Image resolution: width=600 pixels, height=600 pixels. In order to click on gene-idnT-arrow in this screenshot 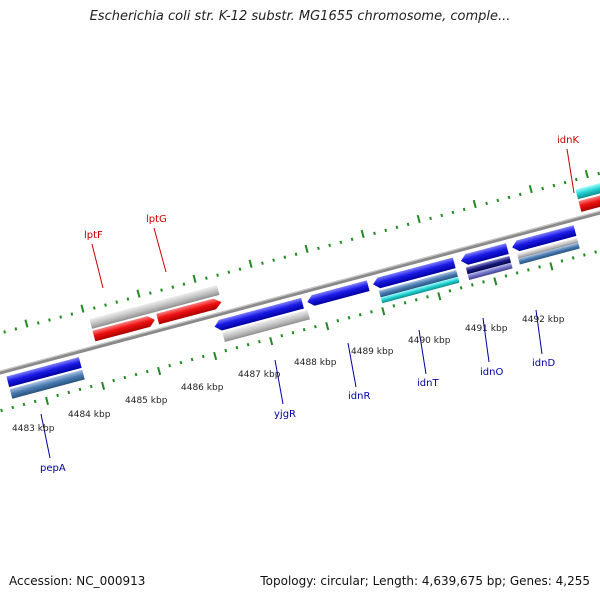, I will do `click(414, 273)`.